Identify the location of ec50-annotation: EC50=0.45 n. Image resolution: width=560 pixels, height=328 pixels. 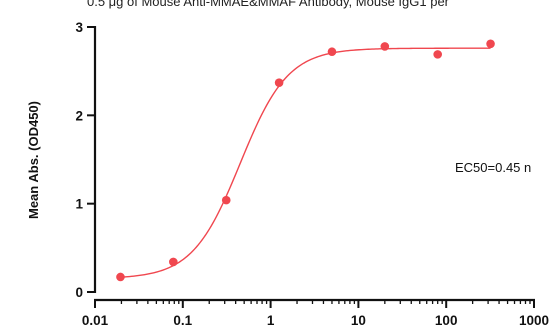
(493, 167).